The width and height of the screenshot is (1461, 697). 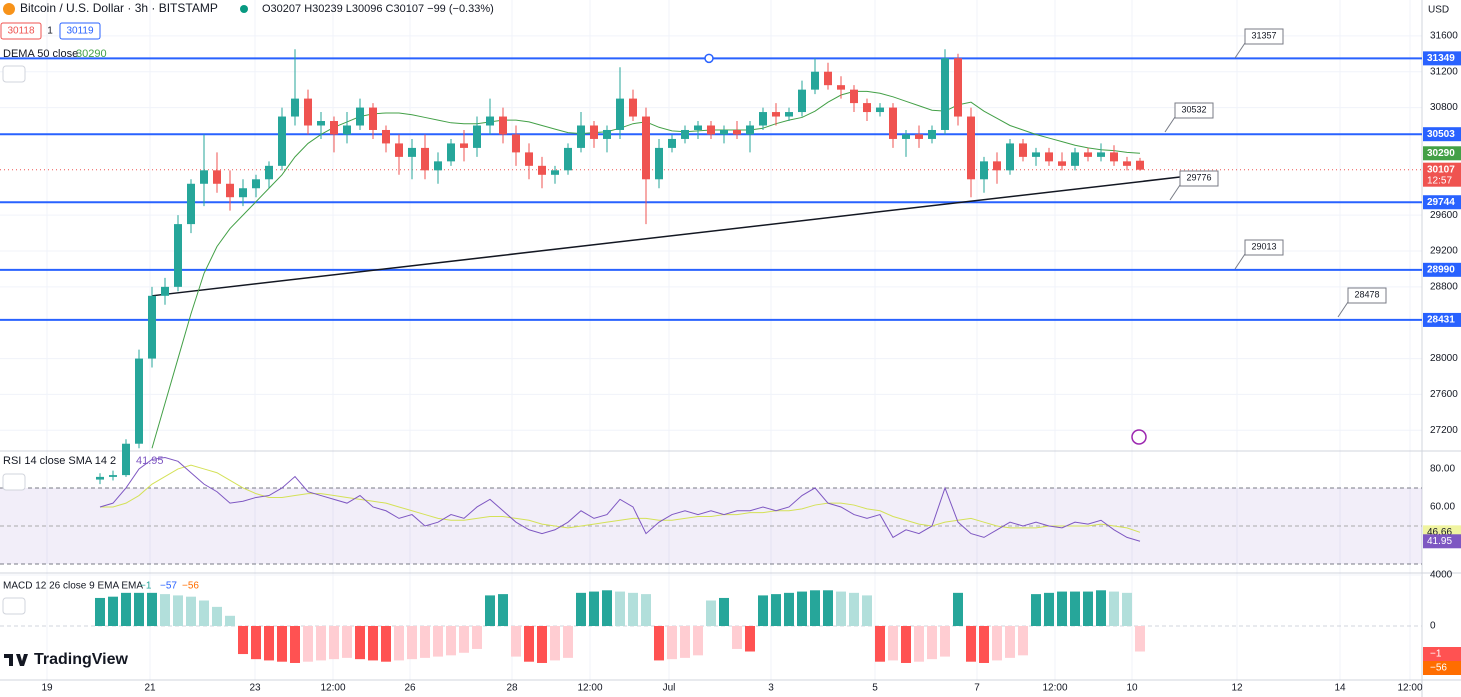 What do you see at coordinates (1441, 58) in the screenshot?
I see `level-tag-label: 31349` at bounding box center [1441, 58].